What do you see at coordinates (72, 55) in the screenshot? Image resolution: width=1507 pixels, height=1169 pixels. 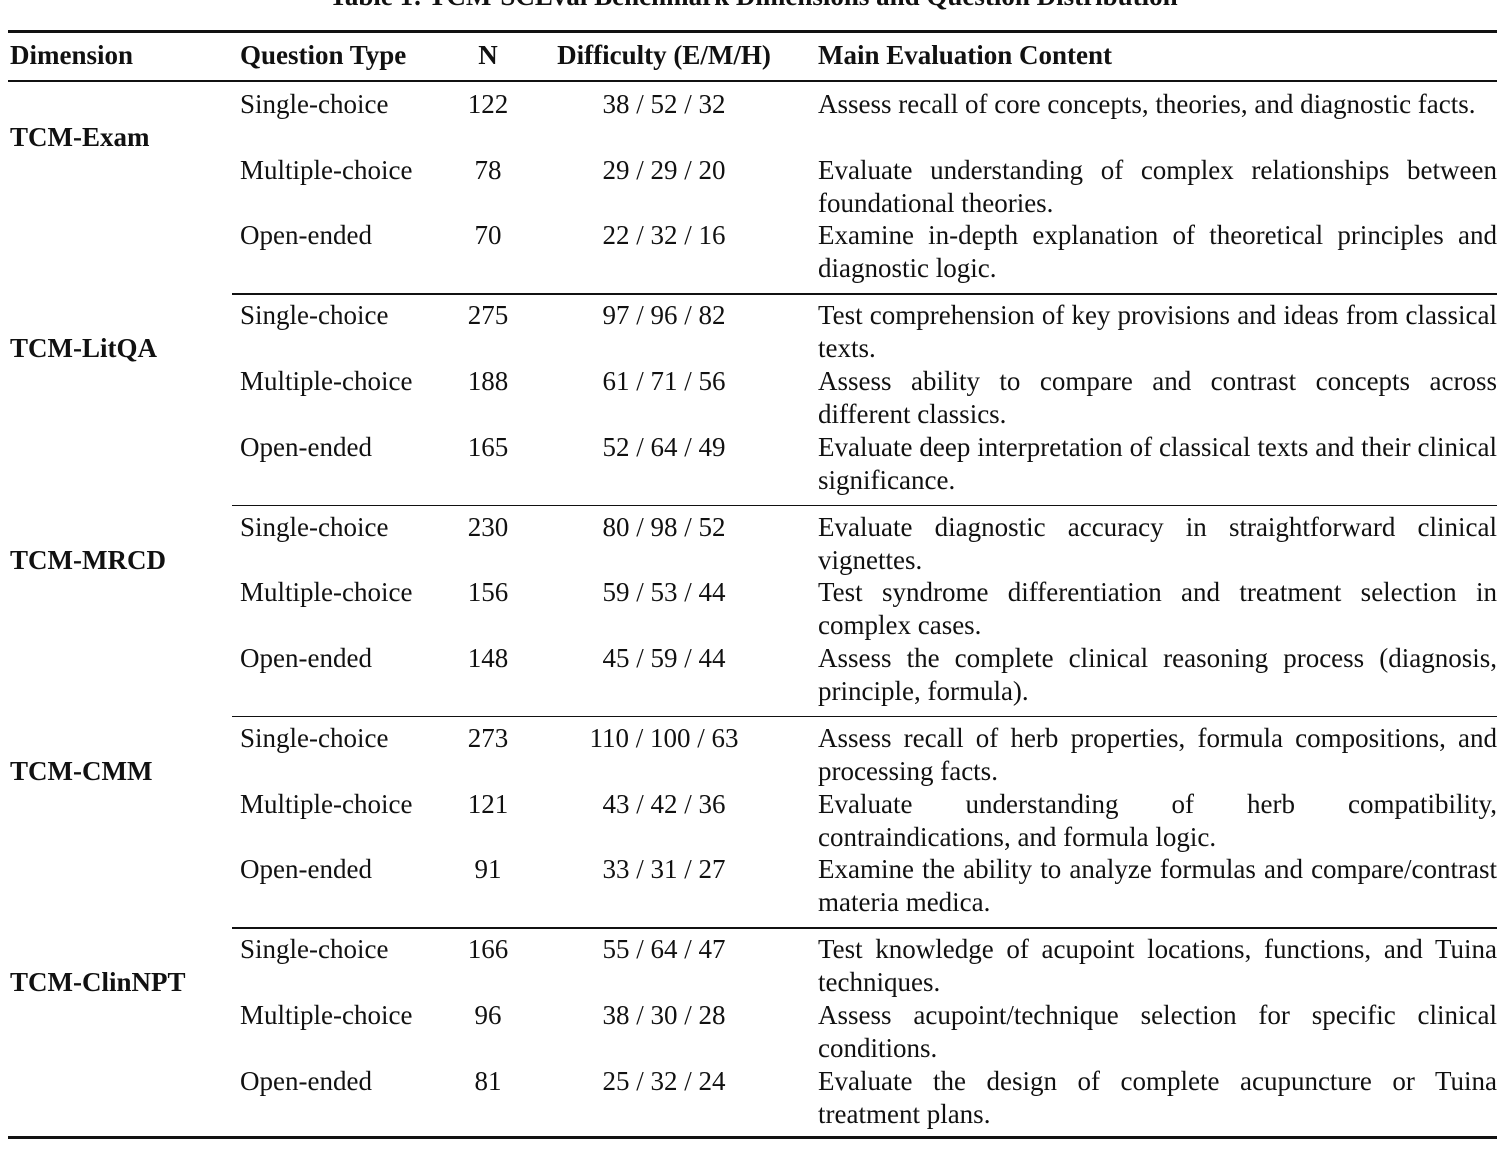 I see `header-cell: Dimension` at bounding box center [72, 55].